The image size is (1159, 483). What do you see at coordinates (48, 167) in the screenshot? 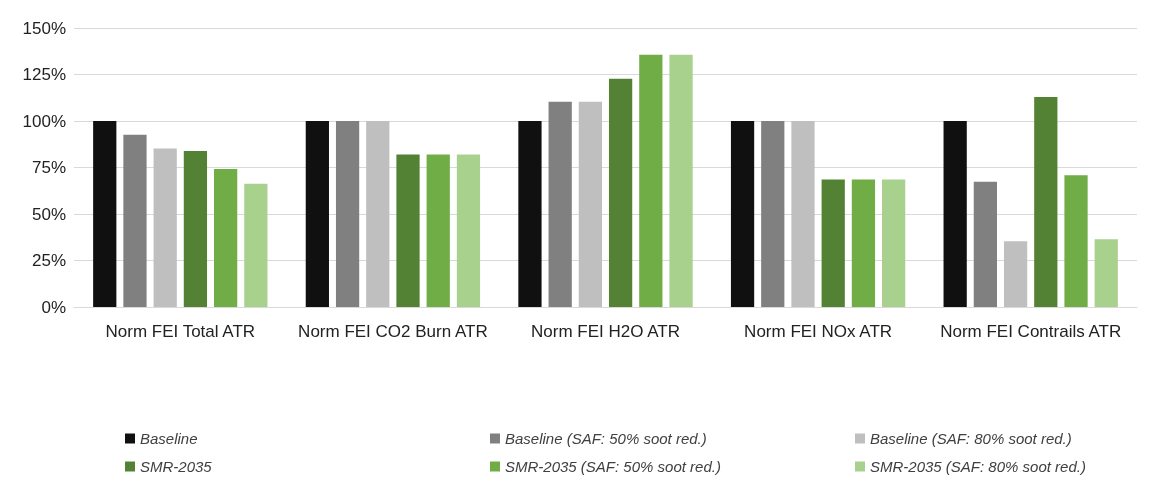
I see `y-tick-label: 75%` at bounding box center [48, 167].